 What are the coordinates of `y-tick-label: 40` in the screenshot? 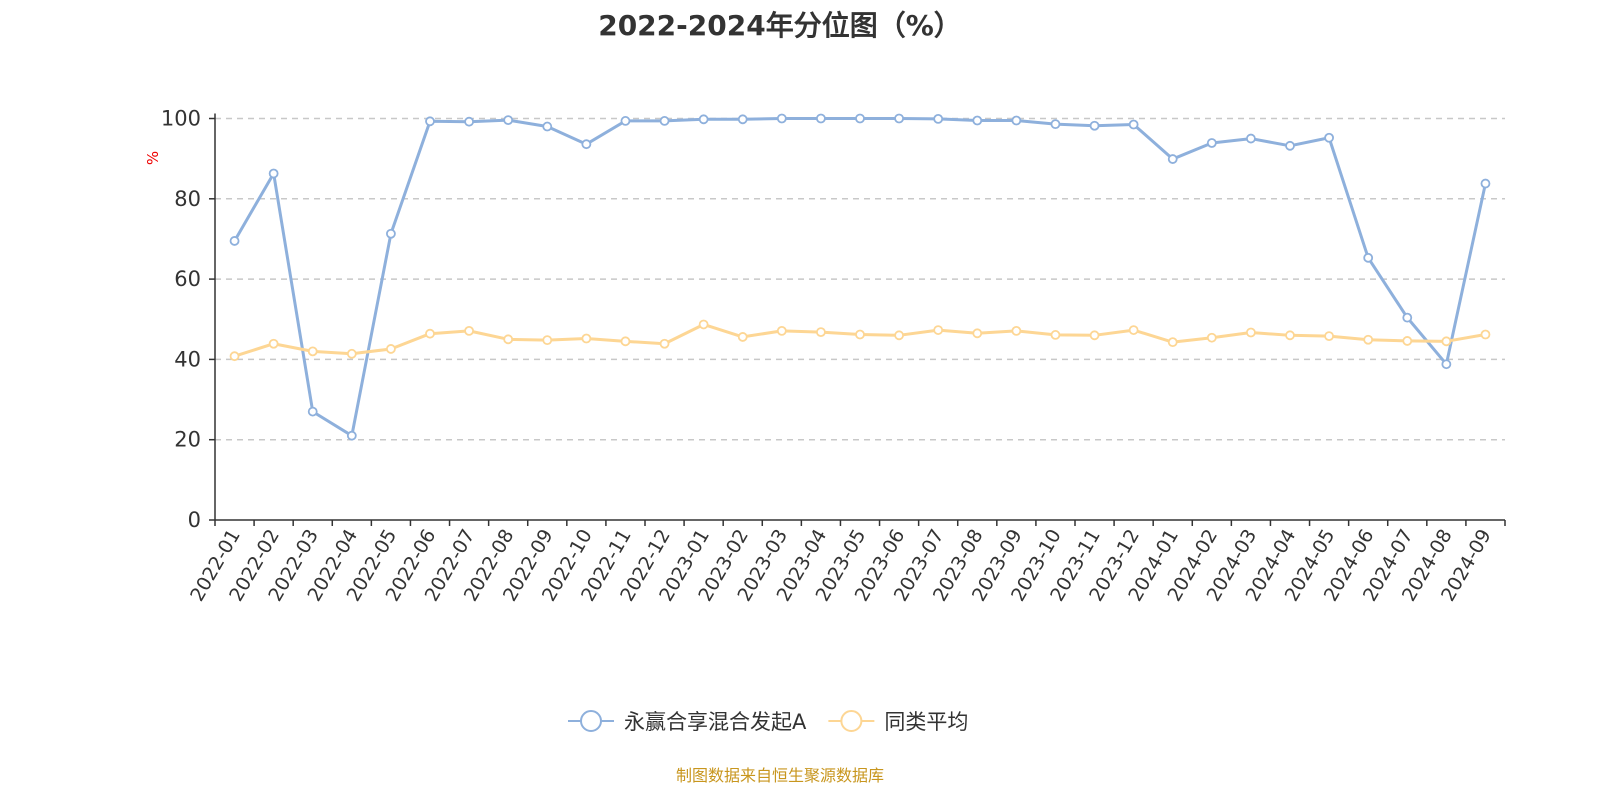 It's located at (187, 359).